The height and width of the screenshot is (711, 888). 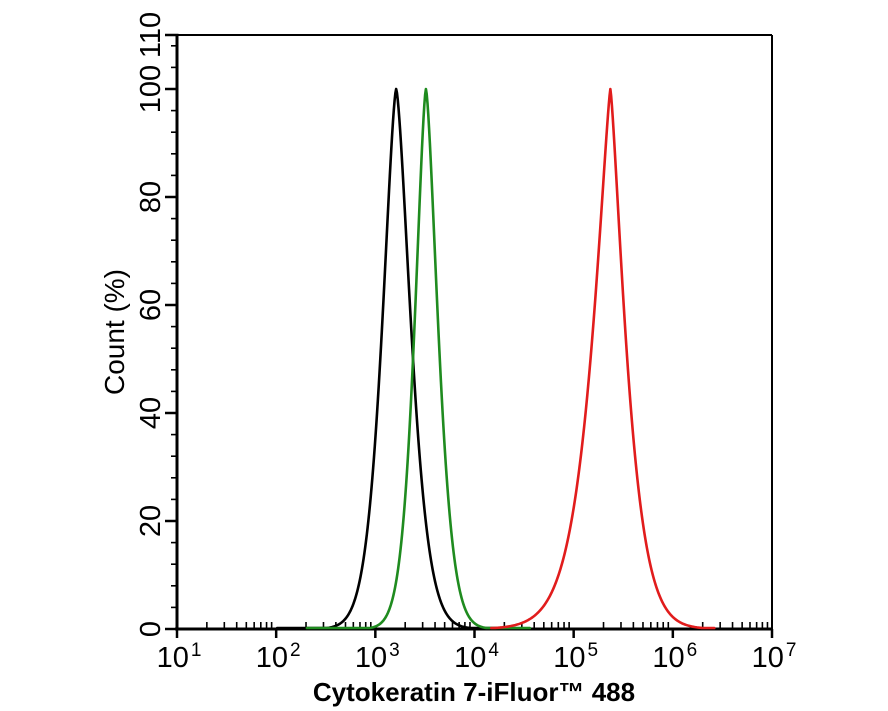 What do you see at coordinates (151, 521) in the screenshot?
I see `y-tick-label: 20` at bounding box center [151, 521].